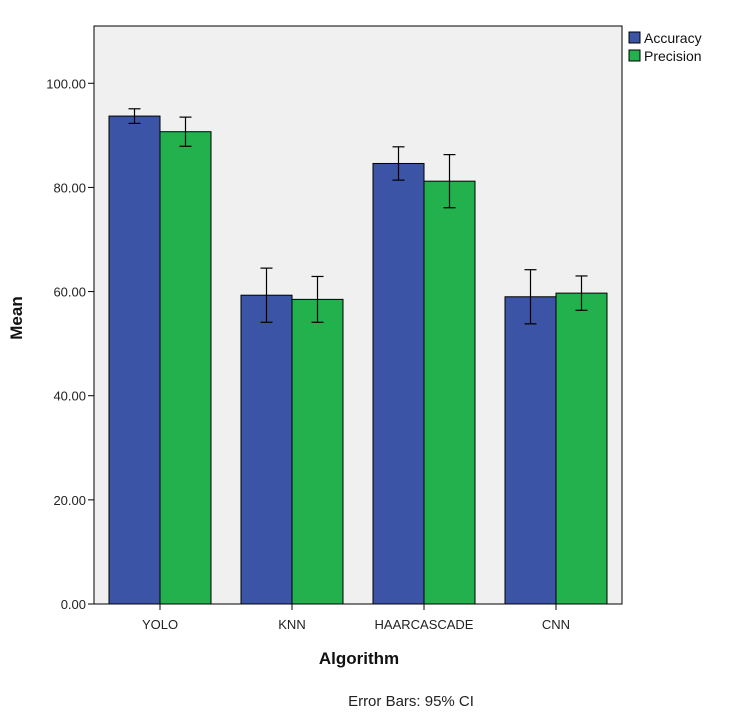 Image resolution: width=733 pixels, height=717 pixels. I want to click on bar-accuracy-cnn, so click(530, 450).